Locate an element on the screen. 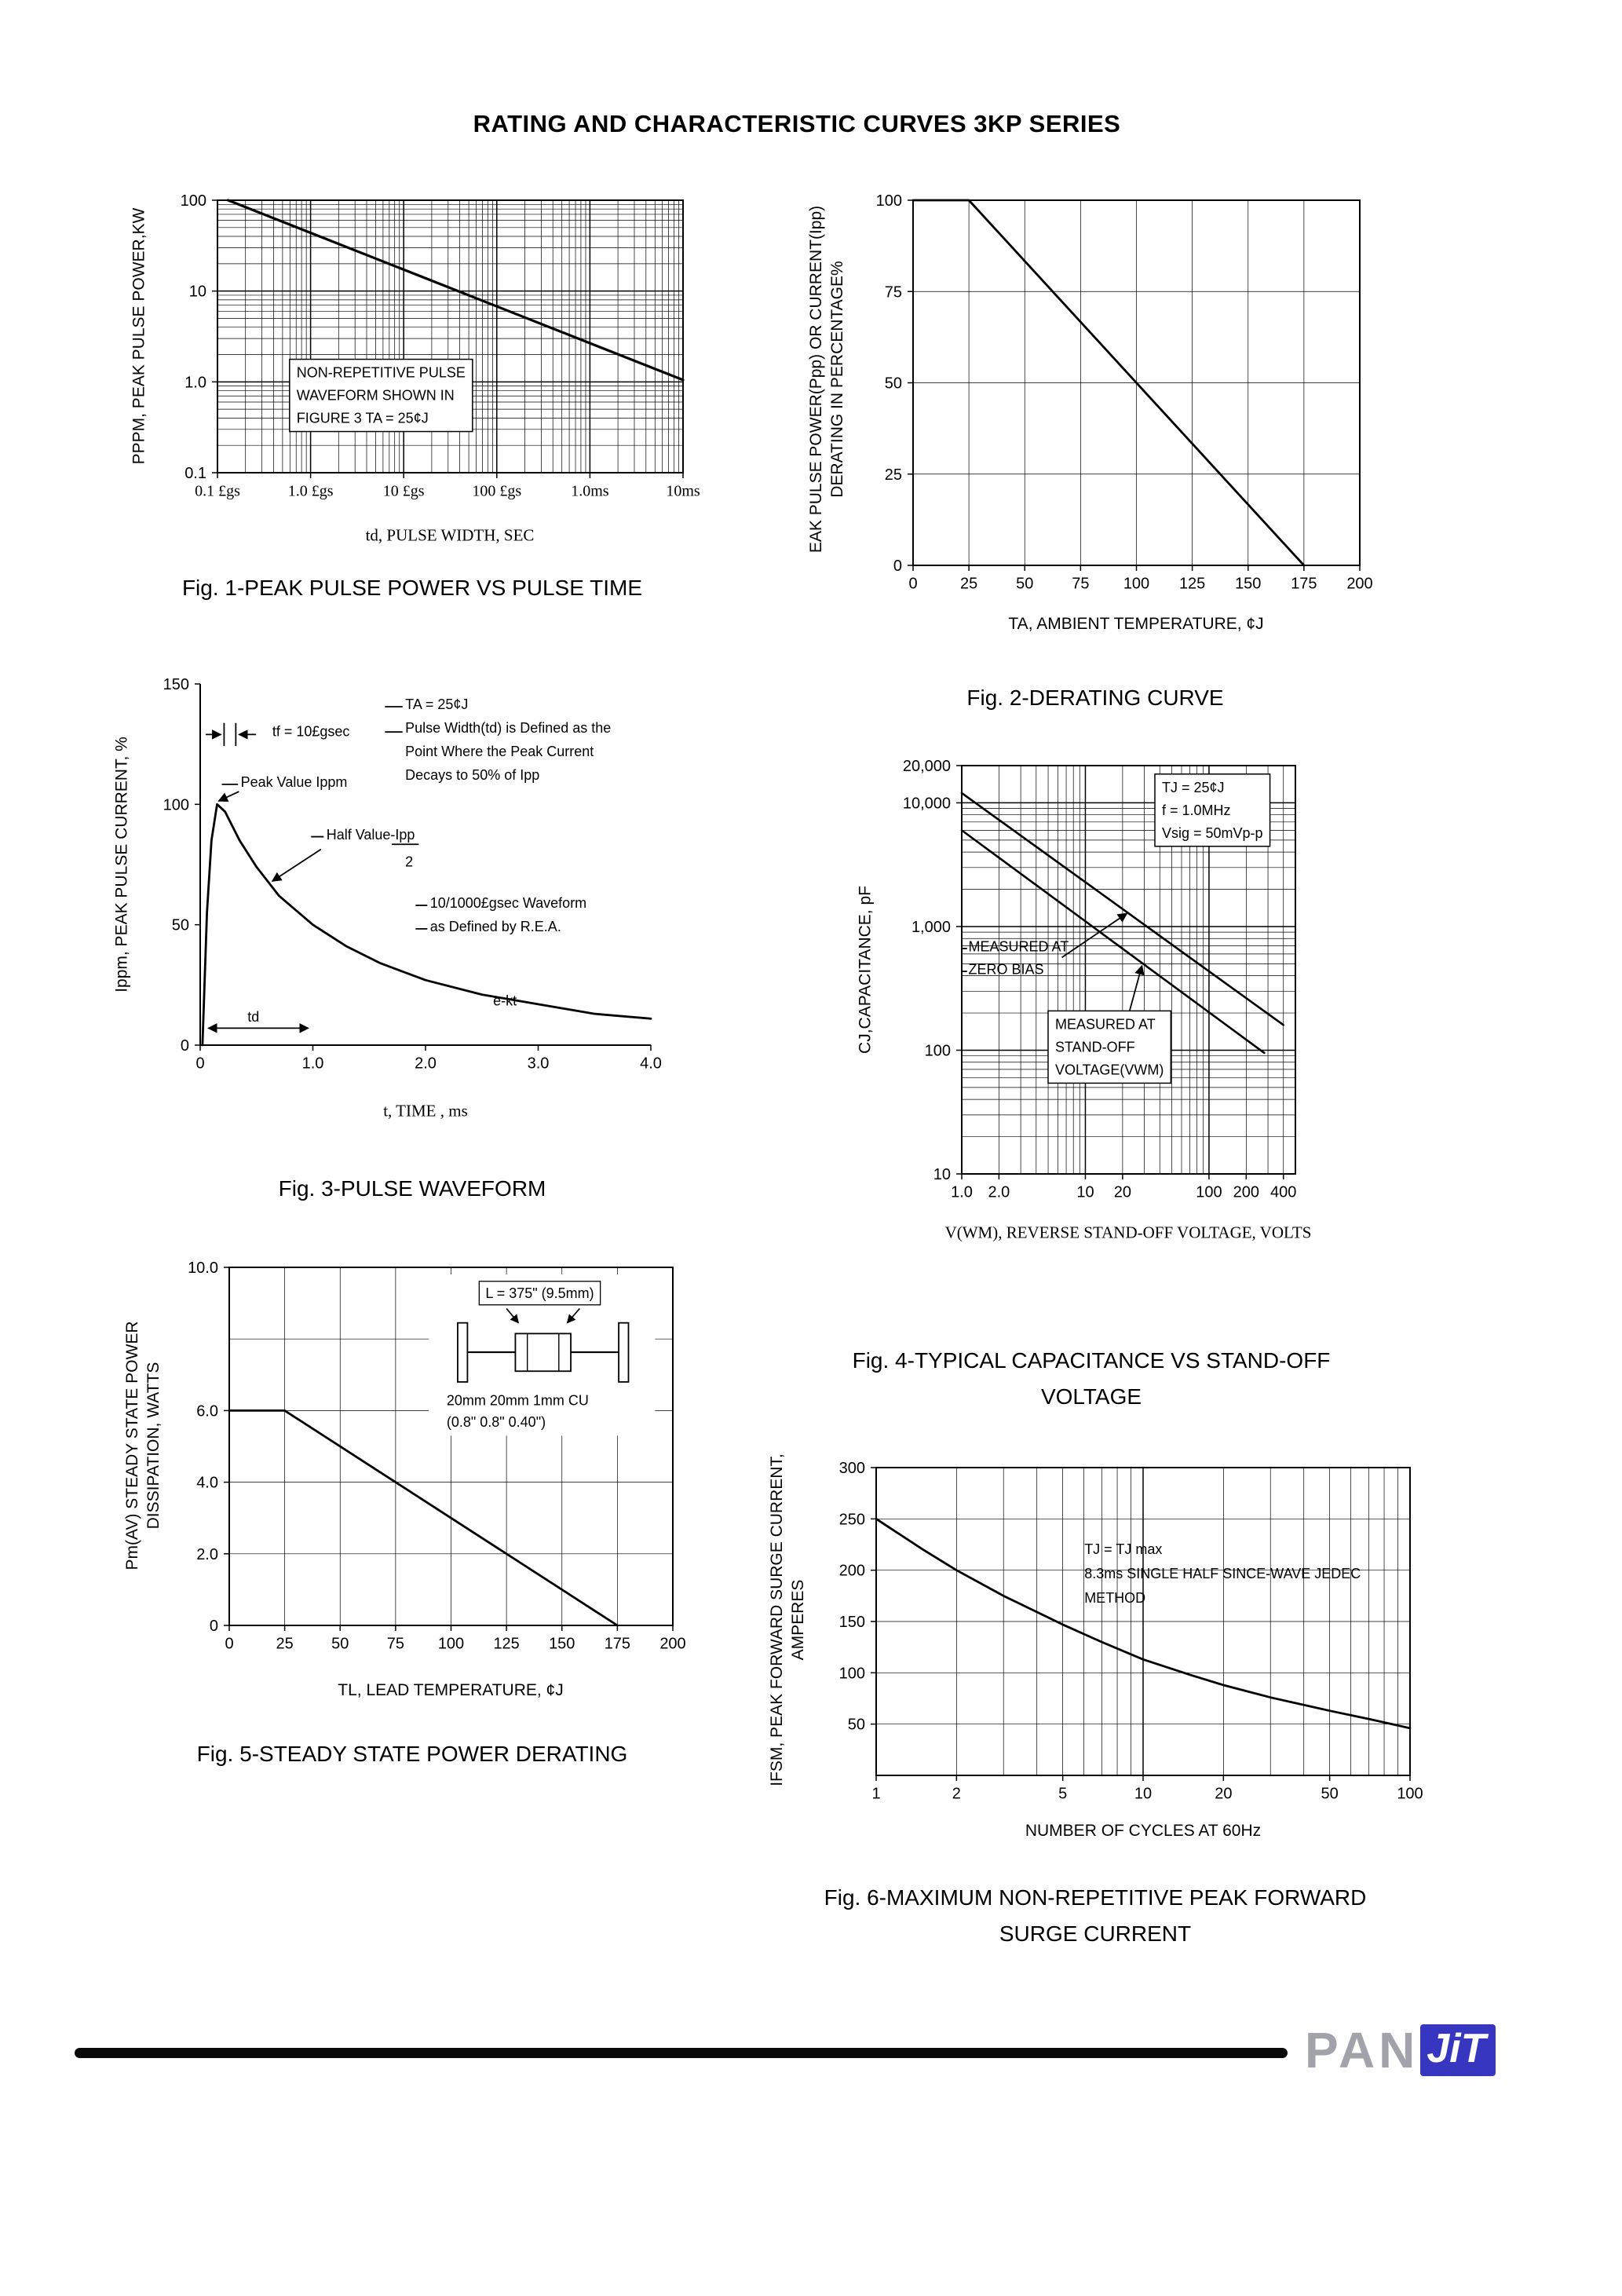 Image resolution: width=1622 pixels, height=2296 pixels. fig6-x-axis-label: NUMBER OF CYCLES AT 60Hz is located at coordinates (1143, 1831).